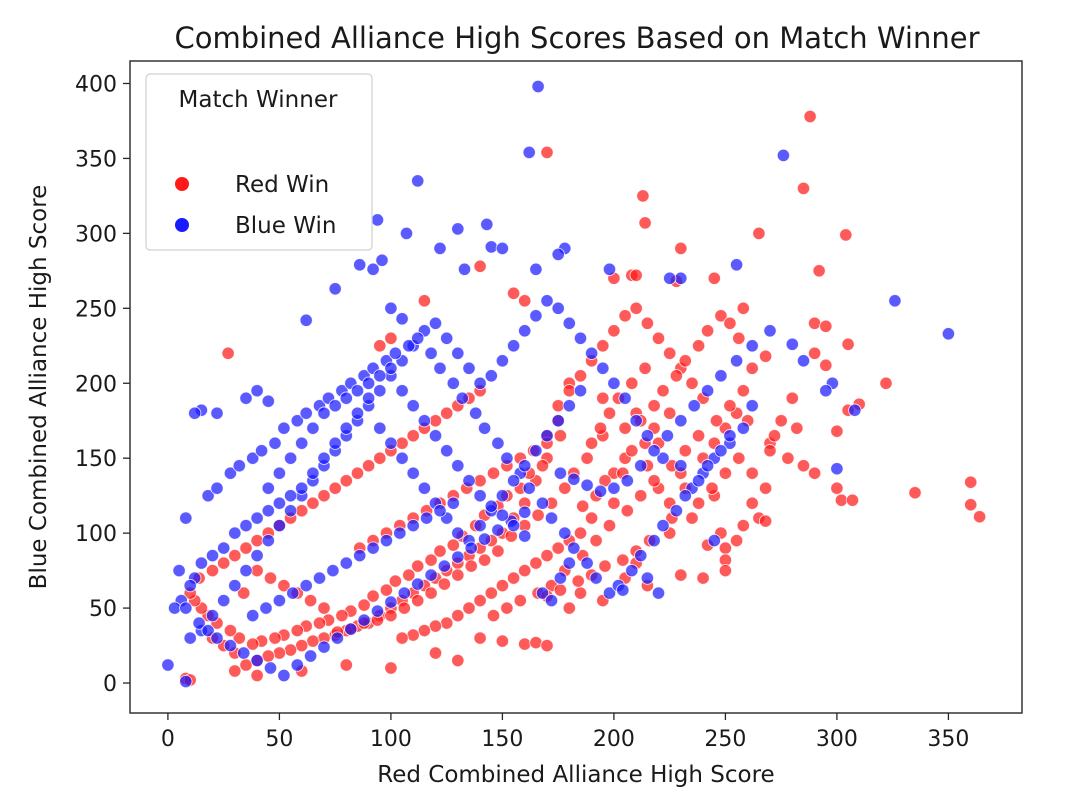 The image size is (1074, 812). I want to click on y-axis: 0 50 100 150 200 250 300 350 400, so click(102, 384).